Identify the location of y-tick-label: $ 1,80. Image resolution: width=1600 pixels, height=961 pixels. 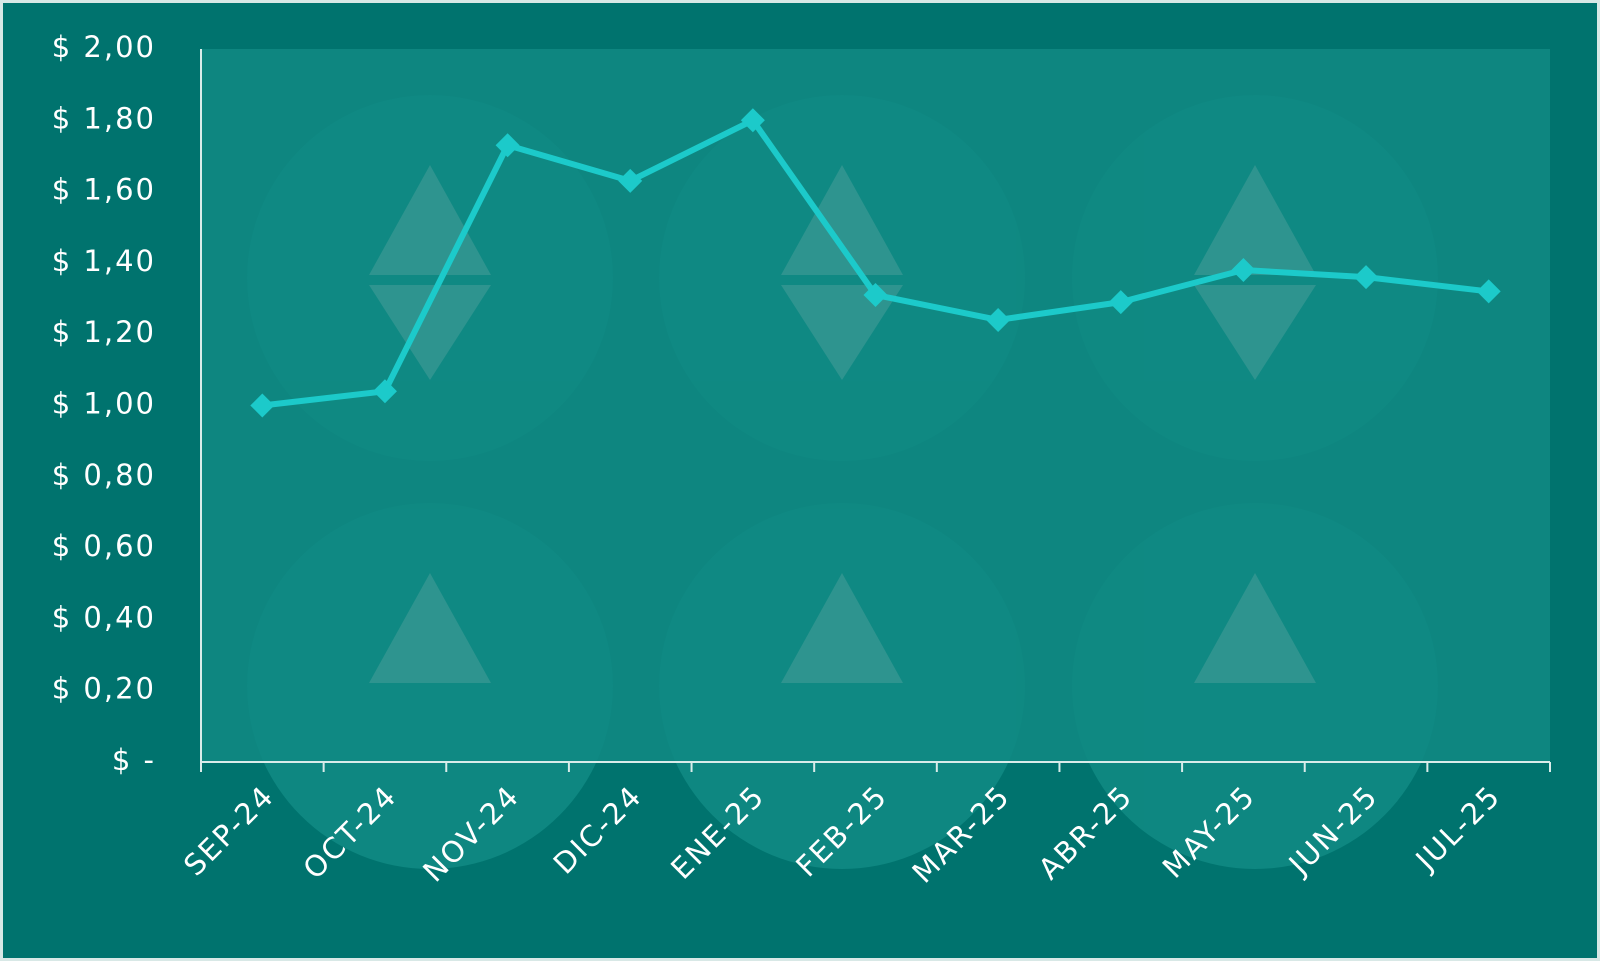
(104, 118).